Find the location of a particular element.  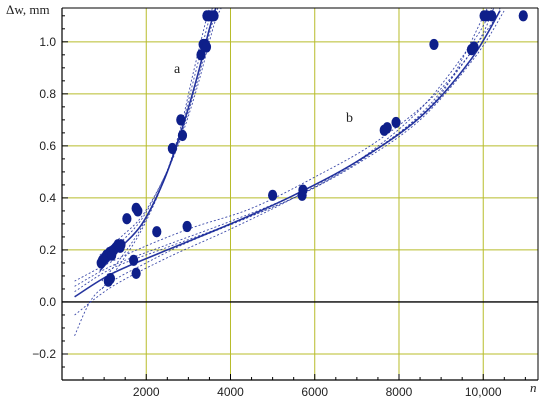

y-tick-label-5: 0.8 is located at coordinates (47, 94).